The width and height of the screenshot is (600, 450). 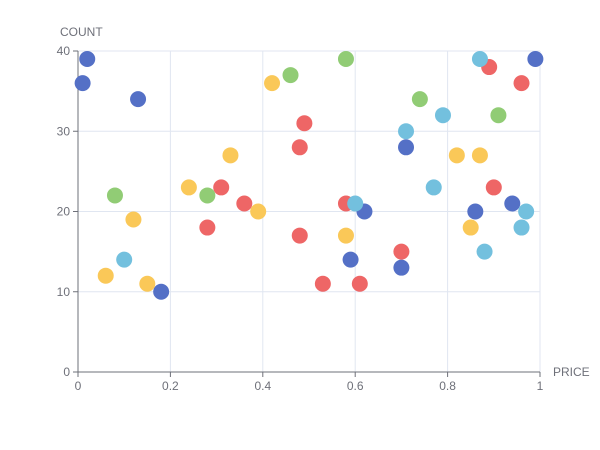 What do you see at coordinates (447, 386) in the screenshot?
I see `x-tick-label: 0.8` at bounding box center [447, 386].